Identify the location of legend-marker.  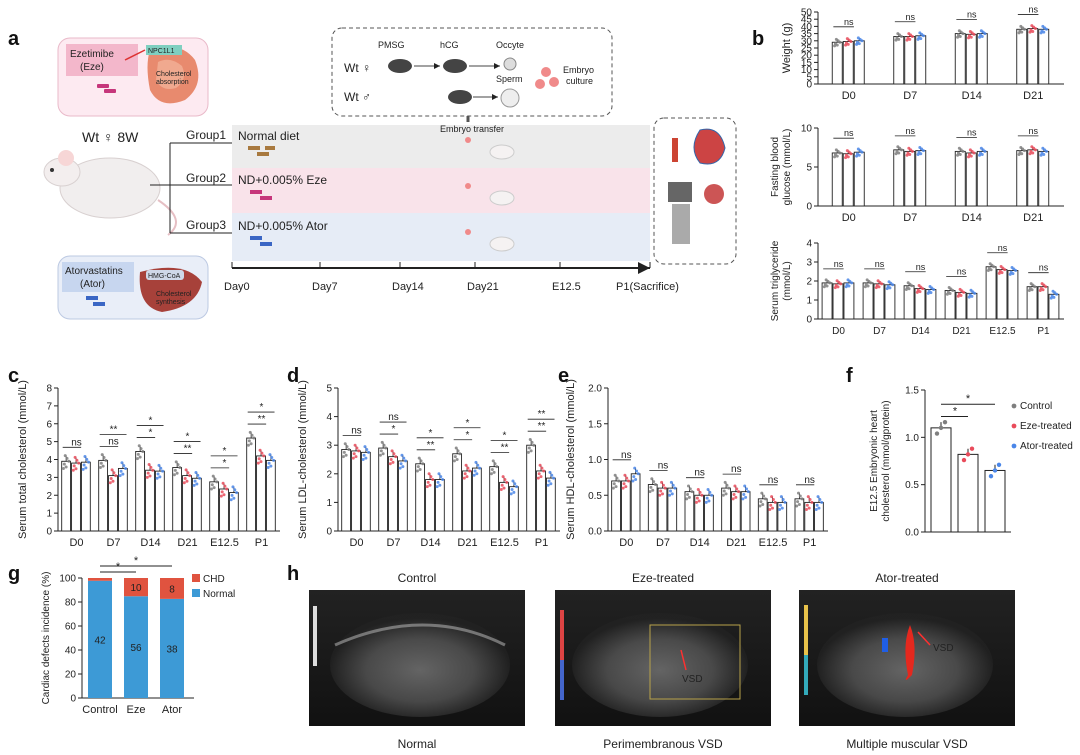
(1014, 426).